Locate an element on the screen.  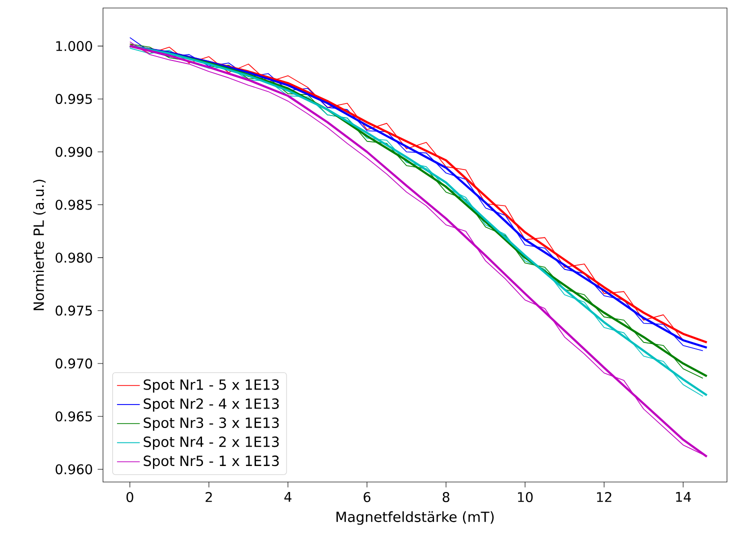
y-tick-label: 0.965 is located at coordinates (74, 416).